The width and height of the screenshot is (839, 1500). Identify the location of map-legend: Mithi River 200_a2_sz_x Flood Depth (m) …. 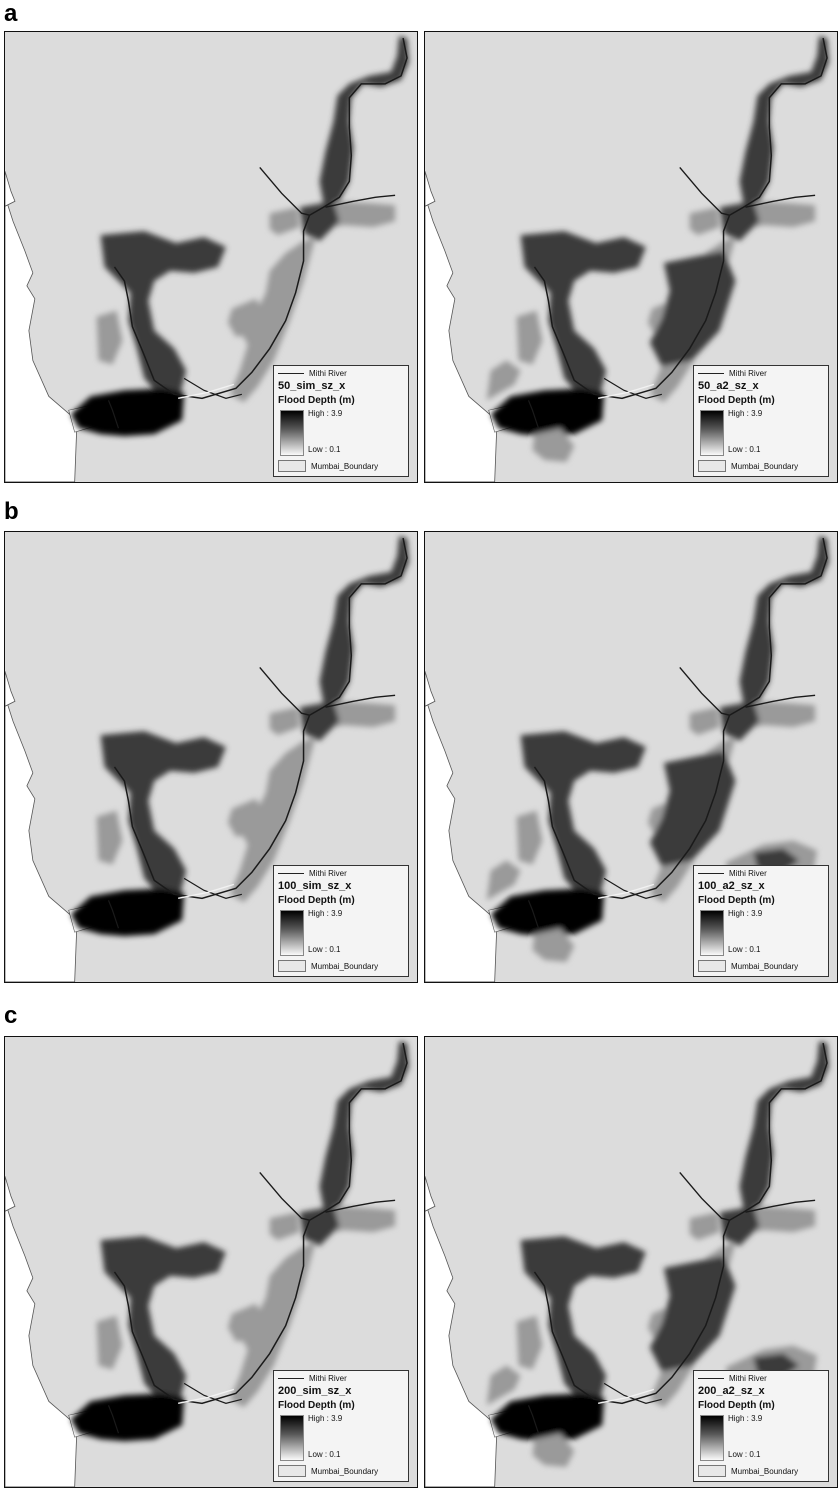
(761, 1426).